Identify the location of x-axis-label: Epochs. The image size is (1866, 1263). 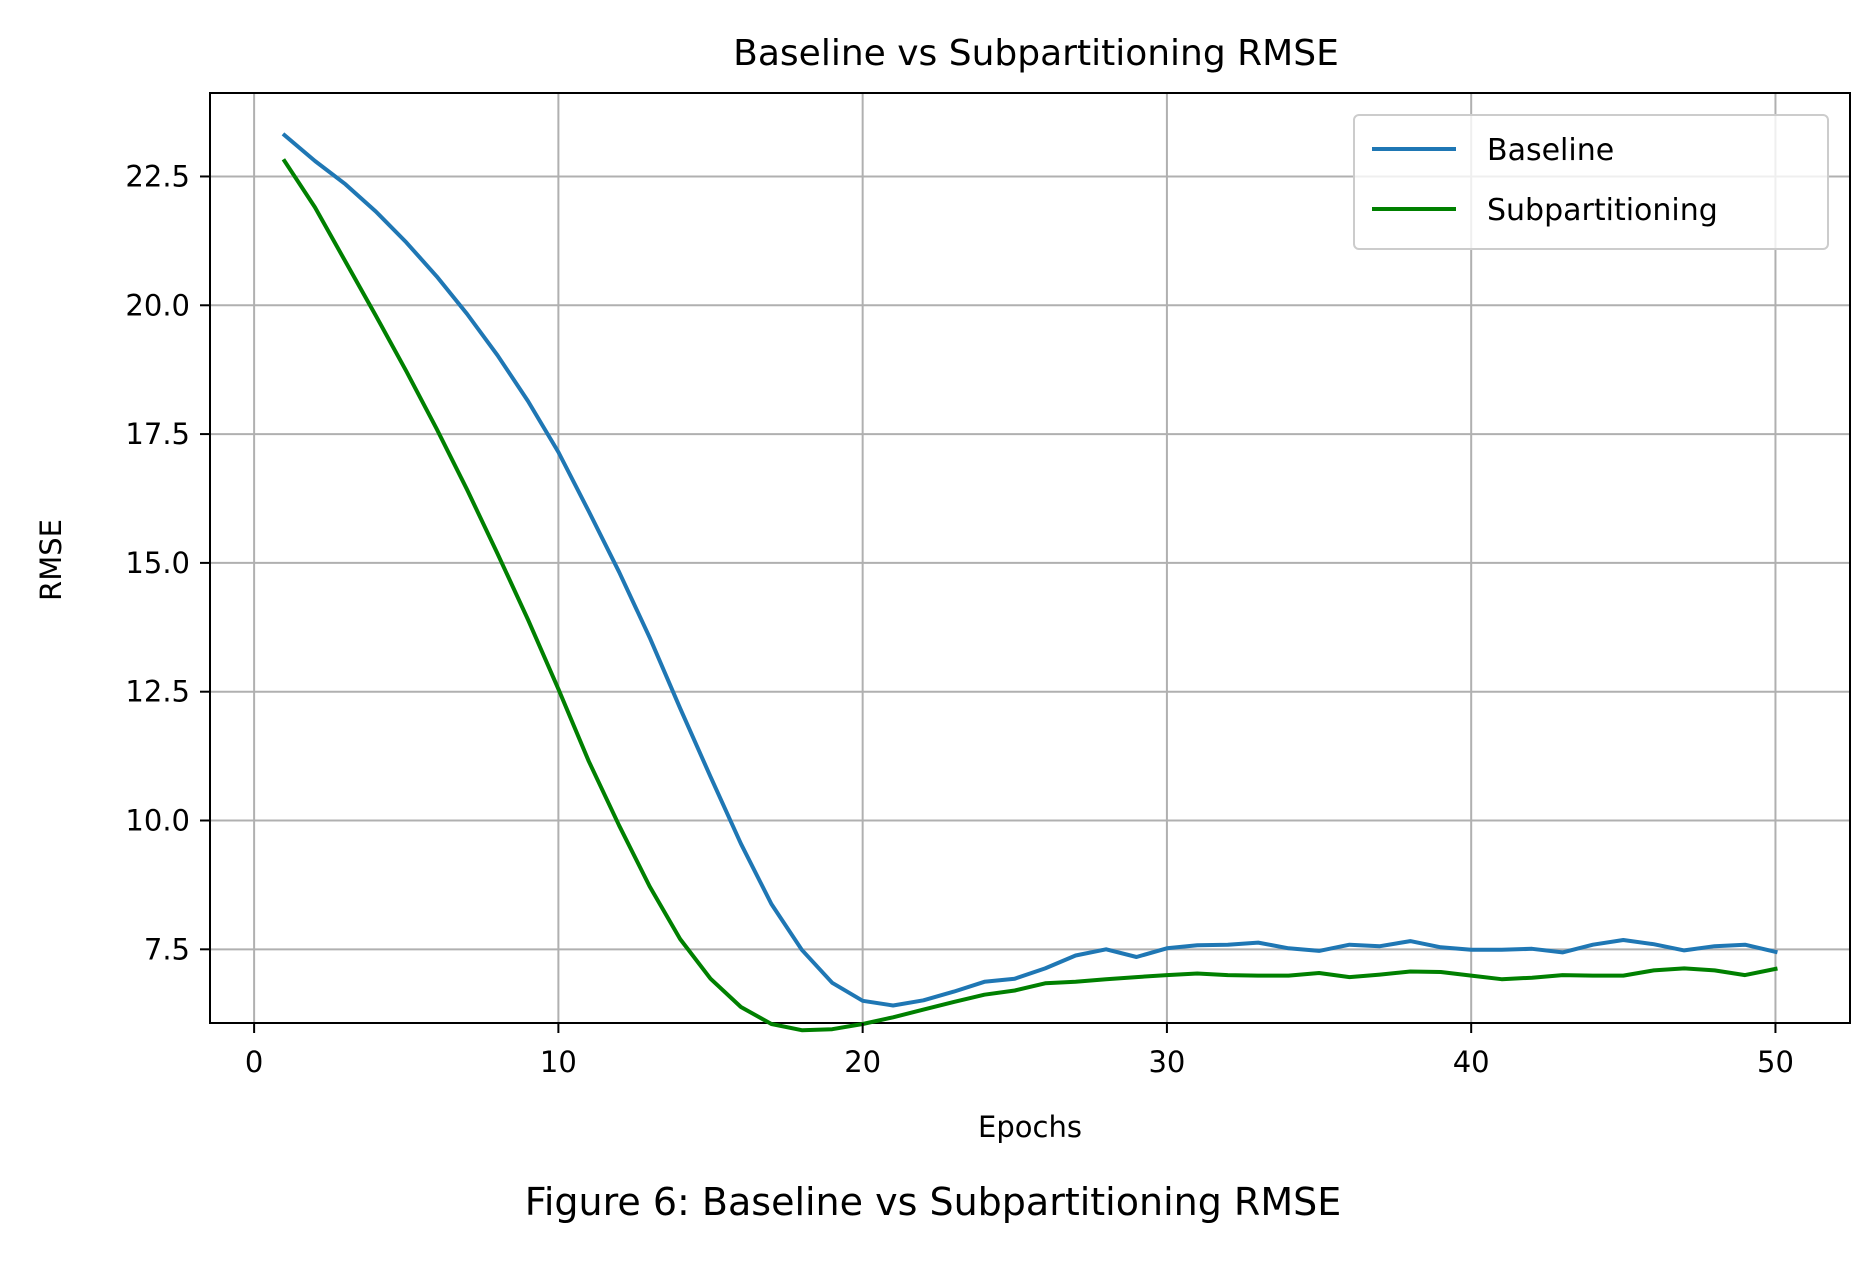
(1030, 1127).